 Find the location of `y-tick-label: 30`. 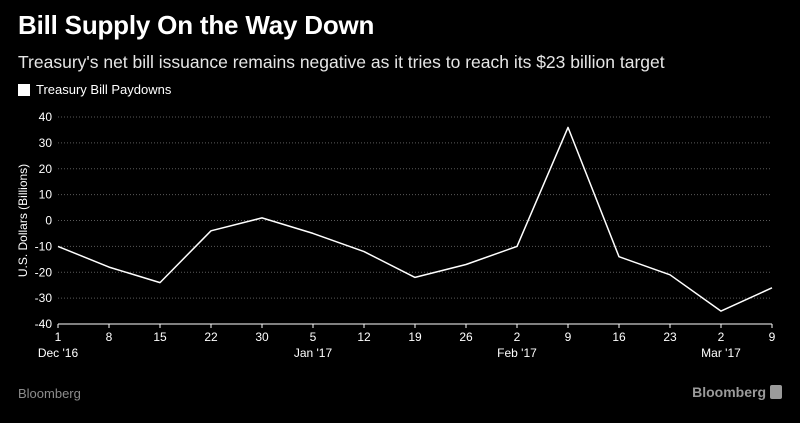

y-tick-label: 30 is located at coordinates (46, 143).